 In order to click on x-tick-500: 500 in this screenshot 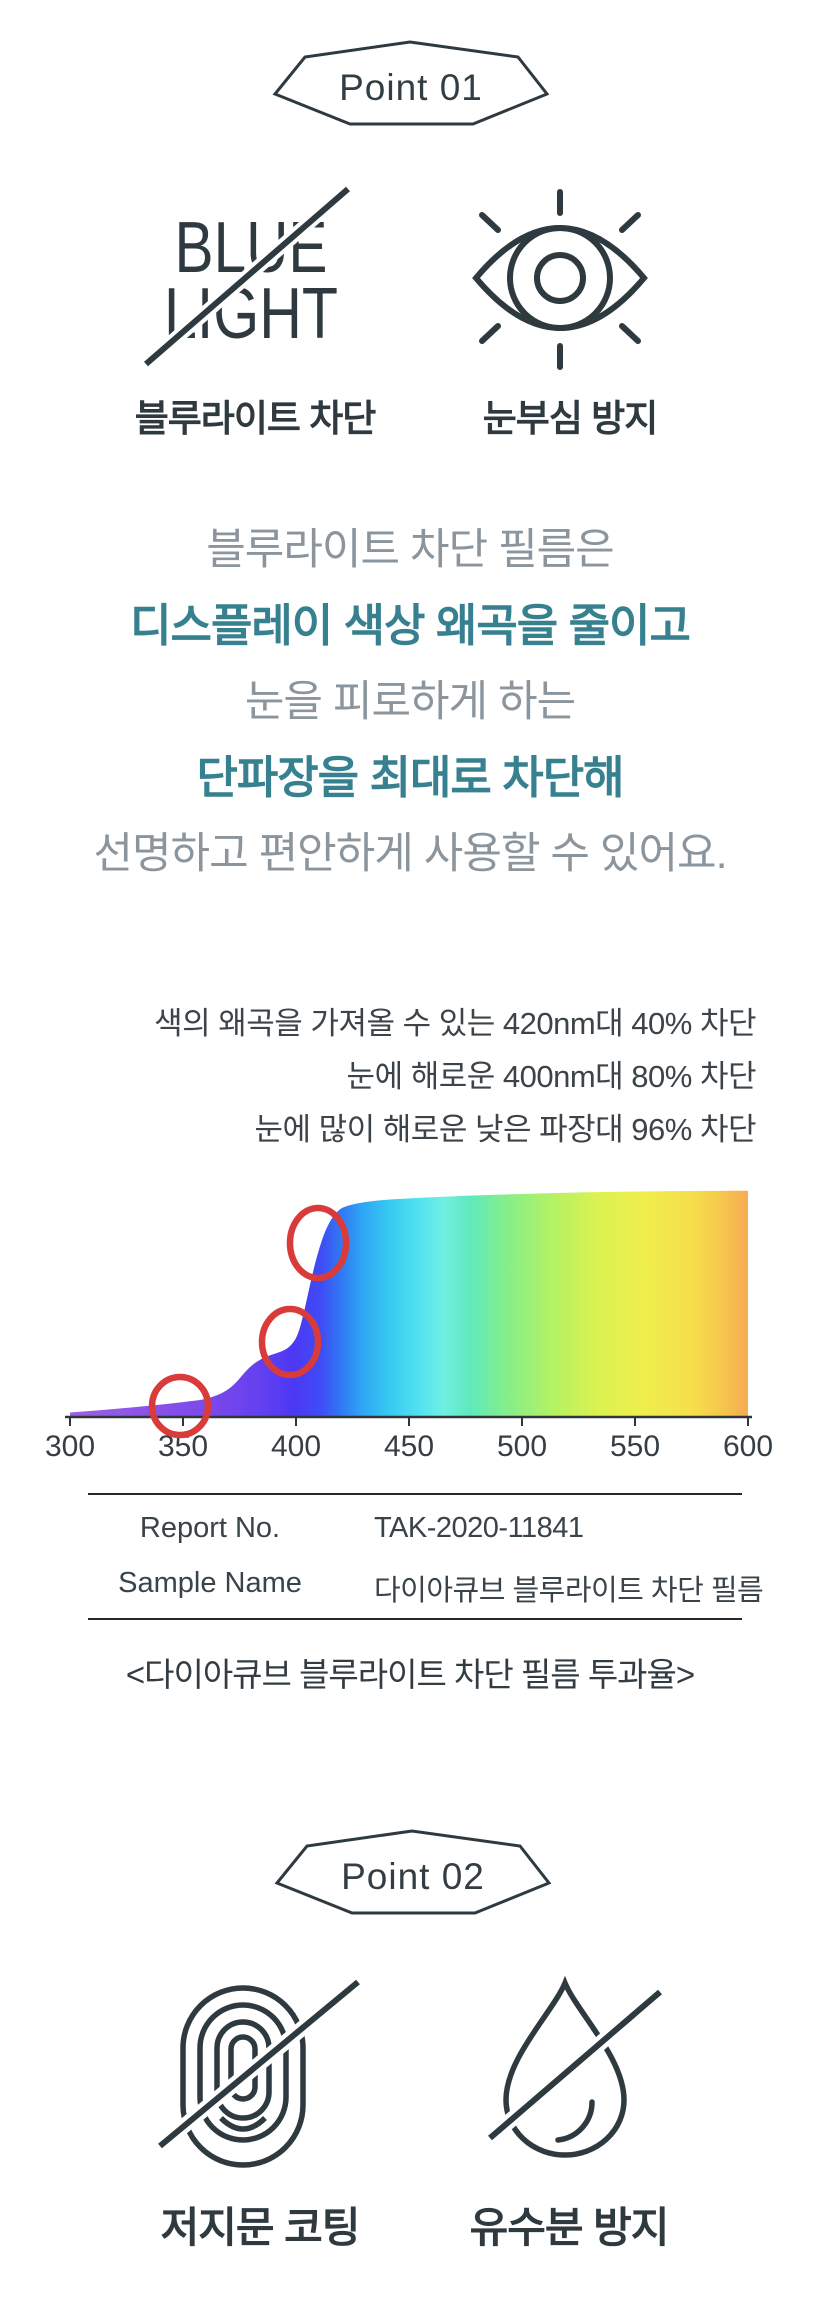, I will do `click(522, 1446)`.